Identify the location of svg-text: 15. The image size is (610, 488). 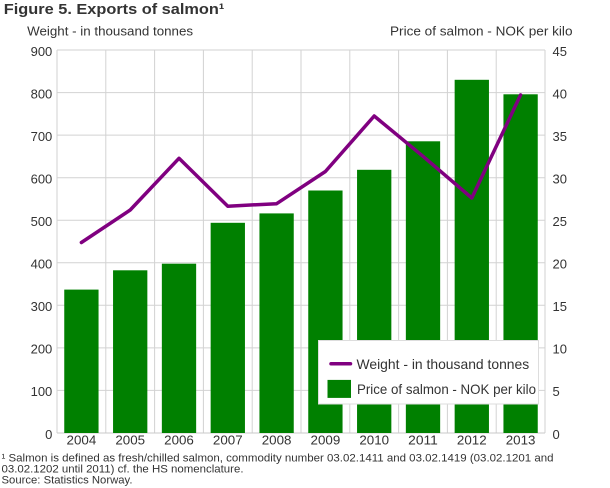
(560, 306).